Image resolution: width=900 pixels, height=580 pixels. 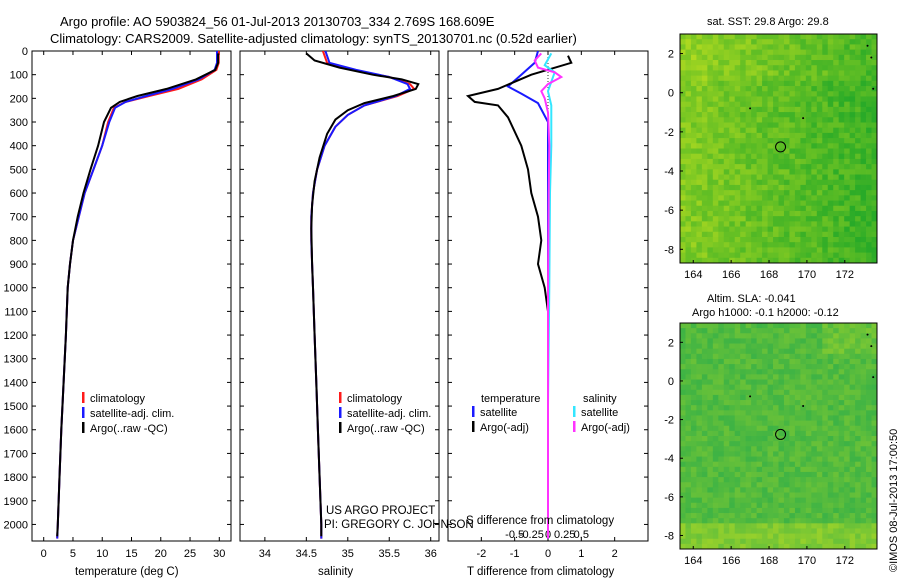 What do you see at coordinates (335, 572) in the screenshot?
I see `salinity-axis-label: salinity` at bounding box center [335, 572].